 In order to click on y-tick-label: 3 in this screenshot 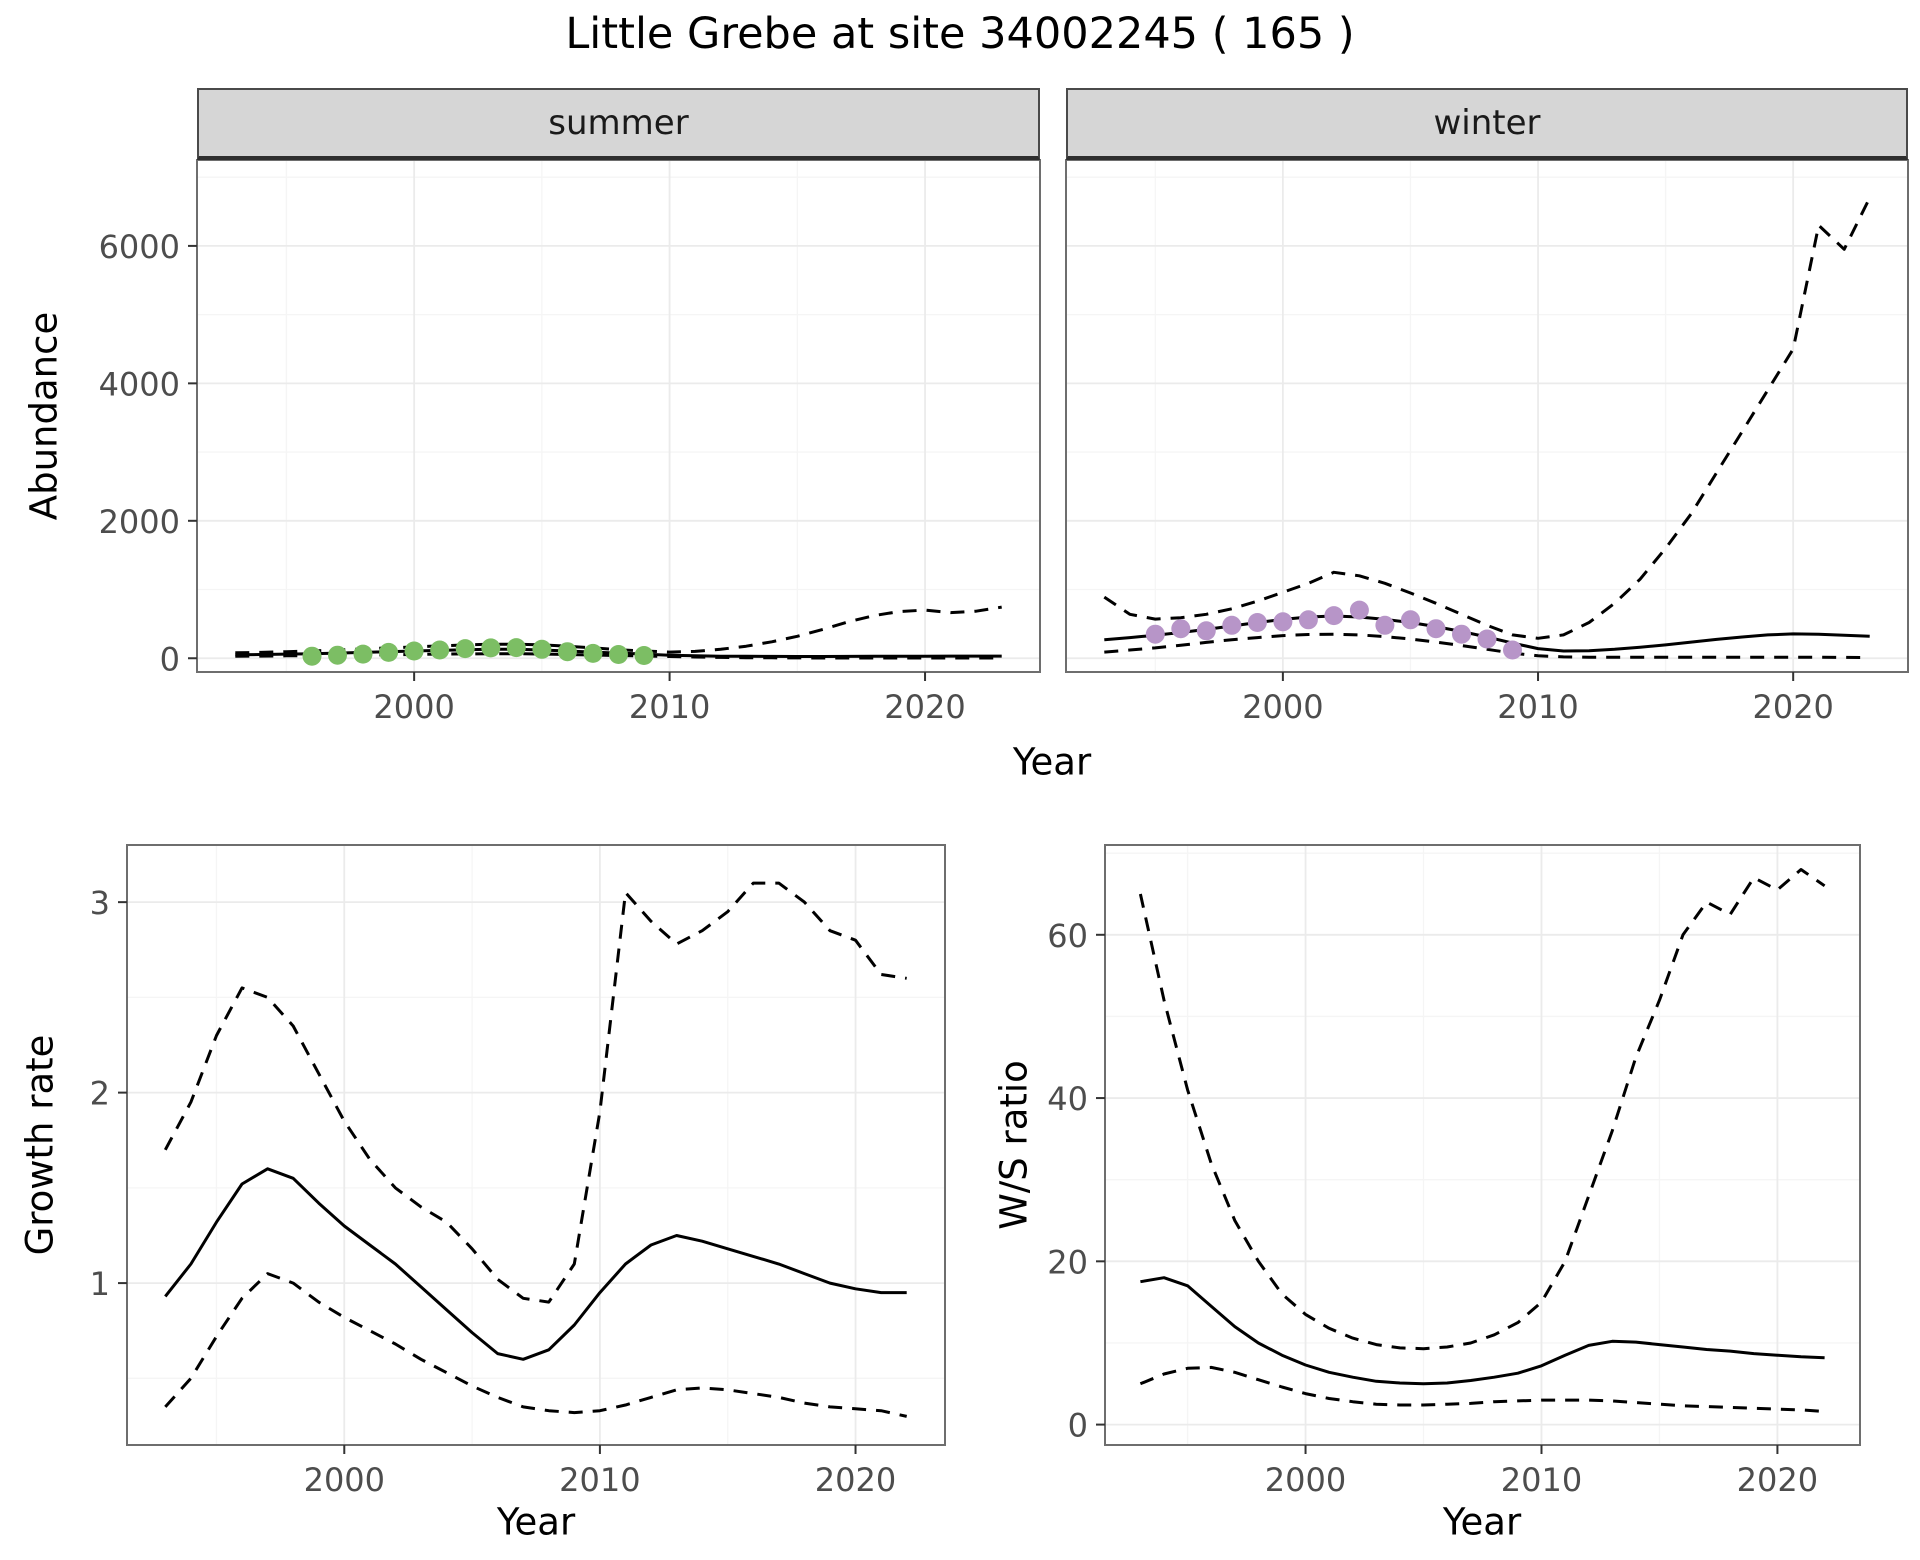, I will do `click(100, 903)`.